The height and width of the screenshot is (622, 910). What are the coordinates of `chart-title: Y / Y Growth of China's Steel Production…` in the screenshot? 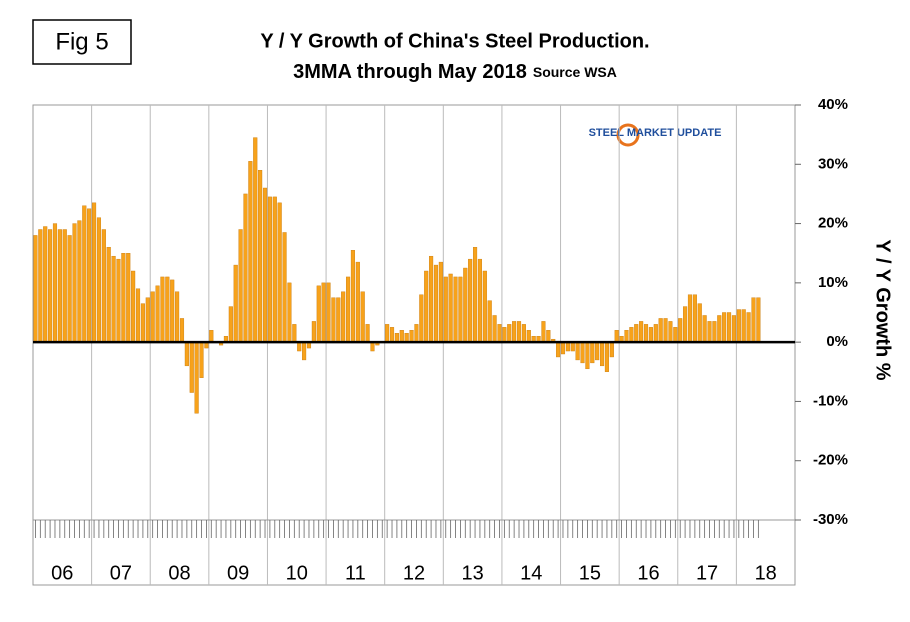 It's located at (454, 41).